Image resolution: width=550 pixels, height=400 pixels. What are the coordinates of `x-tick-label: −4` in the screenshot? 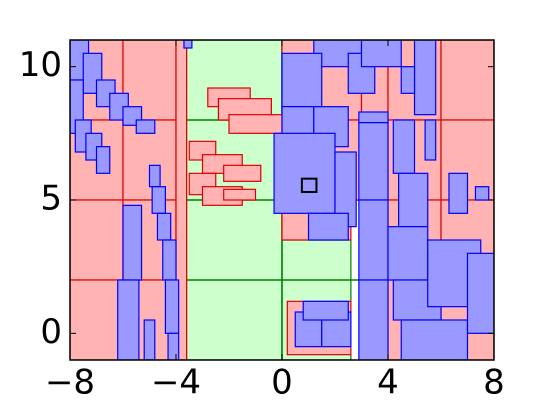 It's located at (176, 381).